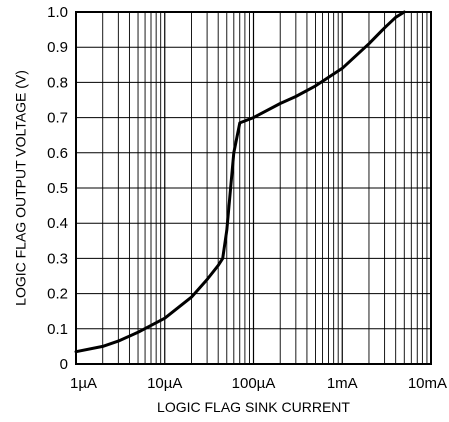  Describe the element at coordinates (57, 329) in the screenshot. I see `y-tick-label: 0.1` at that location.